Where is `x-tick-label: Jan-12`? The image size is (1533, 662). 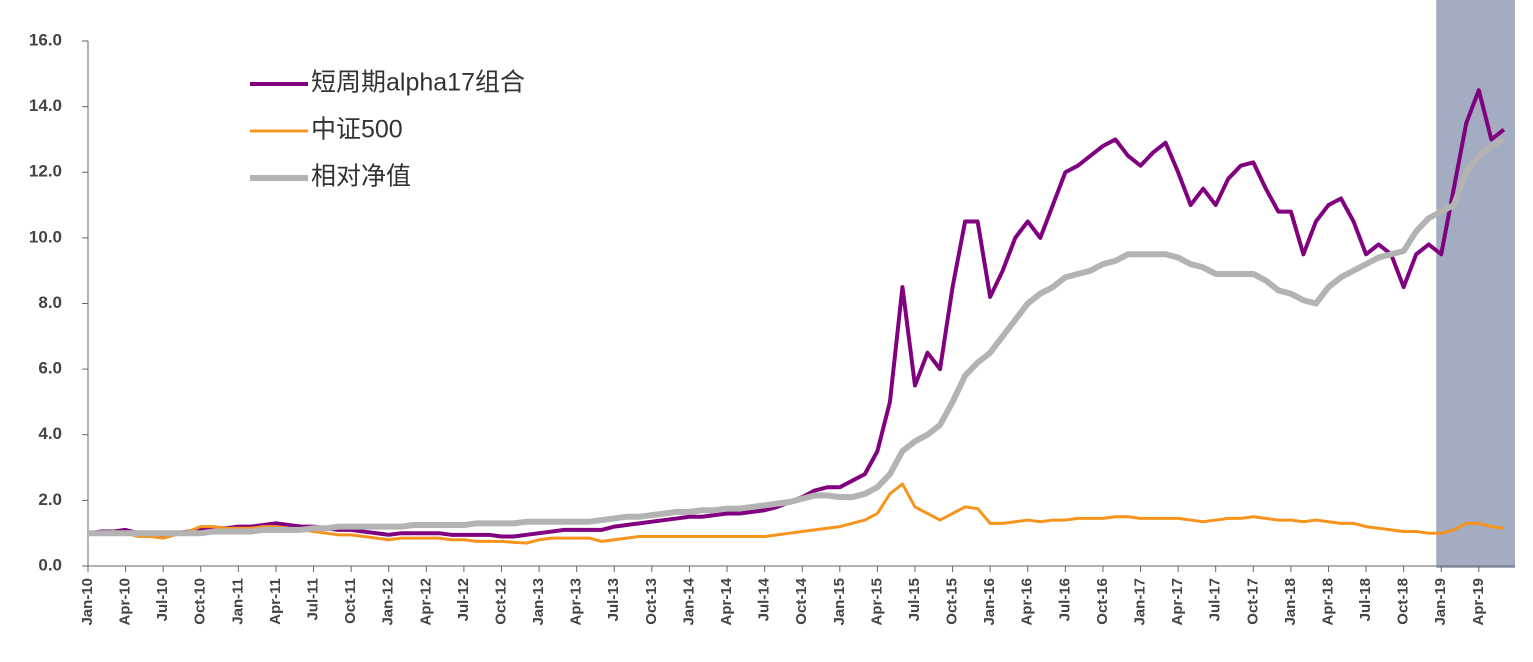 x-tick-label: Jan-12 is located at coordinates (388, 602).